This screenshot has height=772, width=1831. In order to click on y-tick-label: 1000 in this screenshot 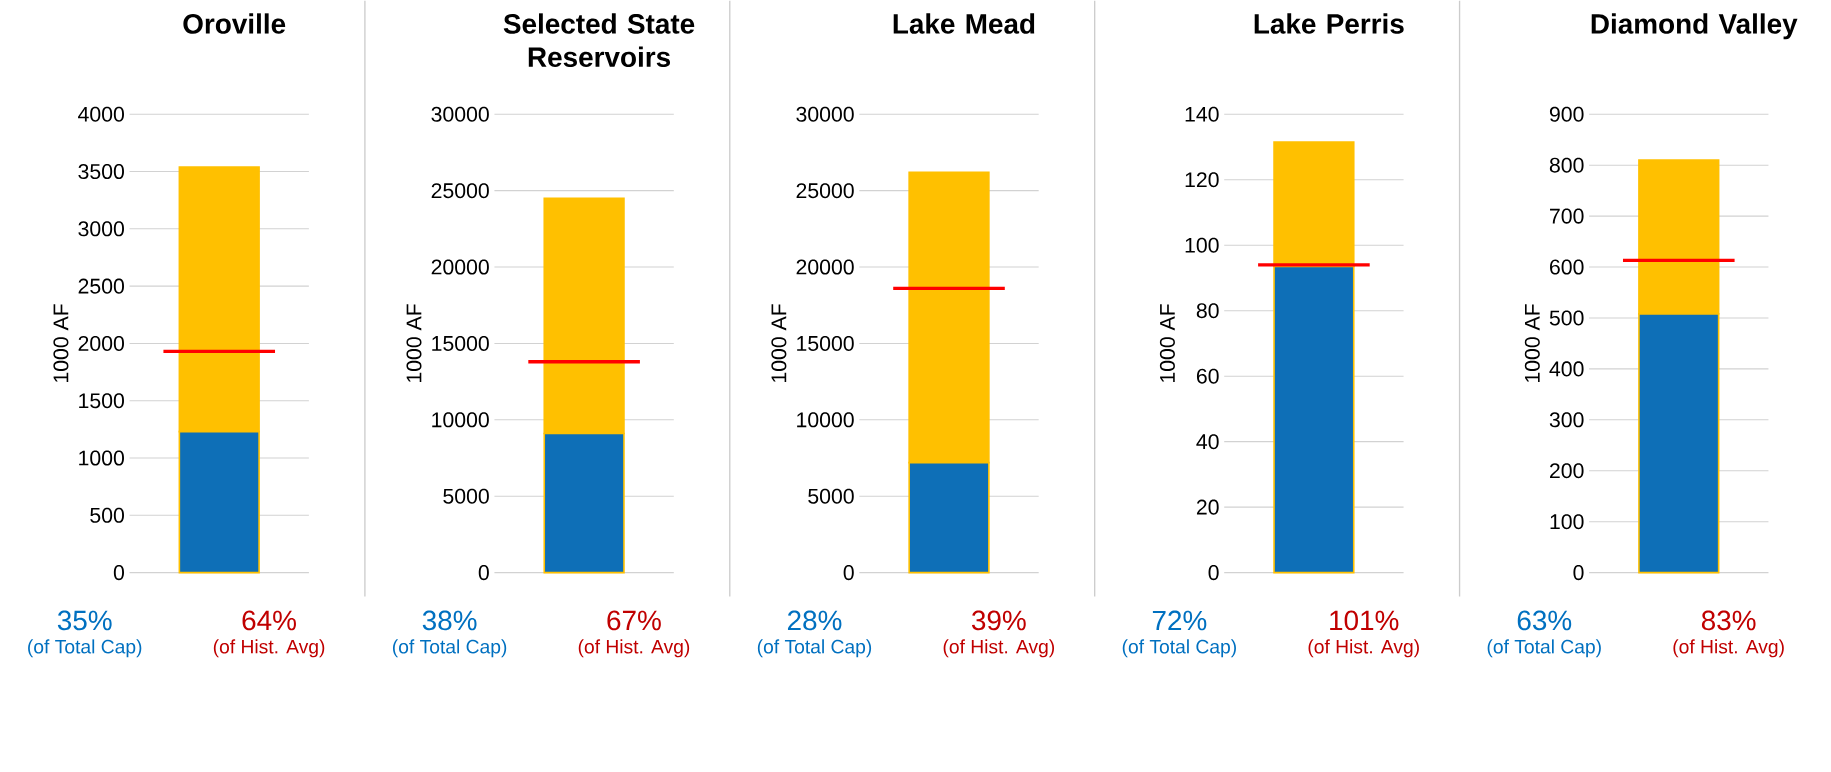, I will do `click(101, 458)`.